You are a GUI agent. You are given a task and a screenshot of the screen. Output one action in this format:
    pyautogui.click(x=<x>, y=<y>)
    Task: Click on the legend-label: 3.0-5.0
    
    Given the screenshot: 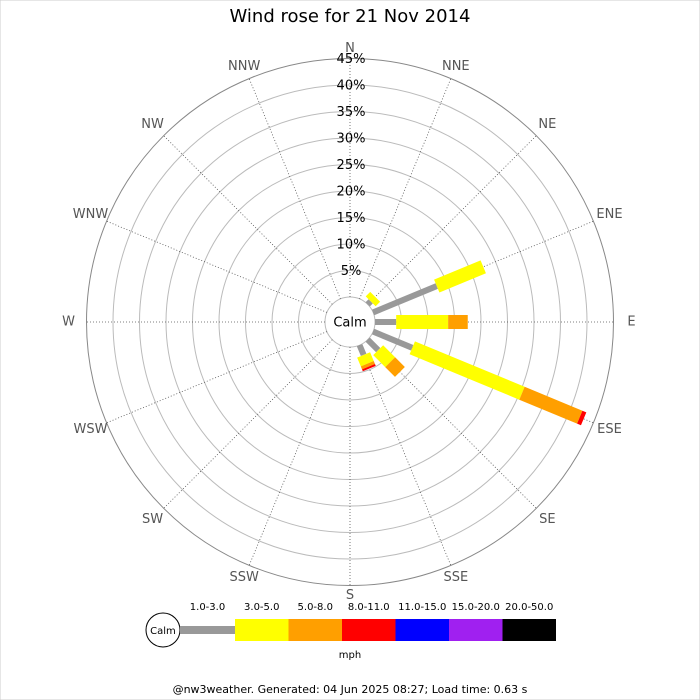 What is the action you would take?
    pyautogui.click(x=261, y=607)
    